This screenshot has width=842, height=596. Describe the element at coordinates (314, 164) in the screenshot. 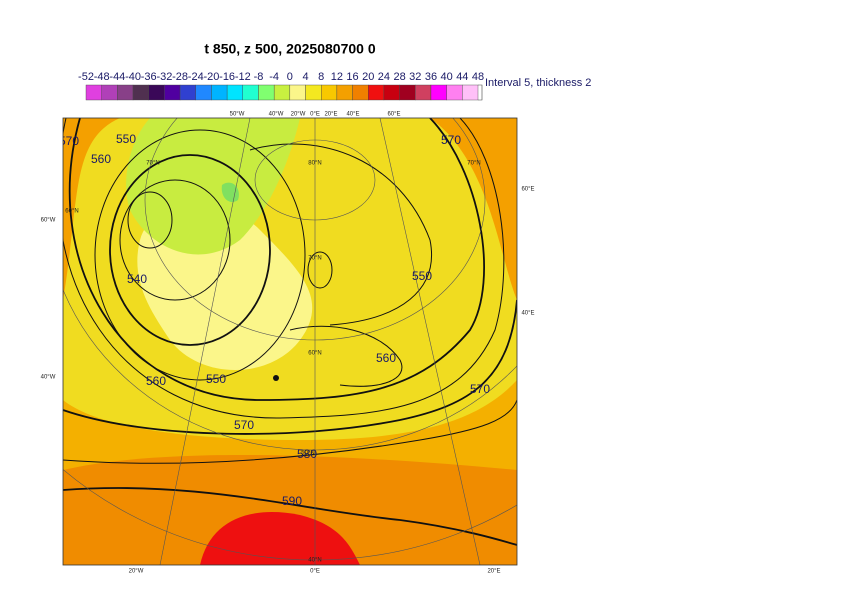

I see `graticule-label: 80°N` at that location.